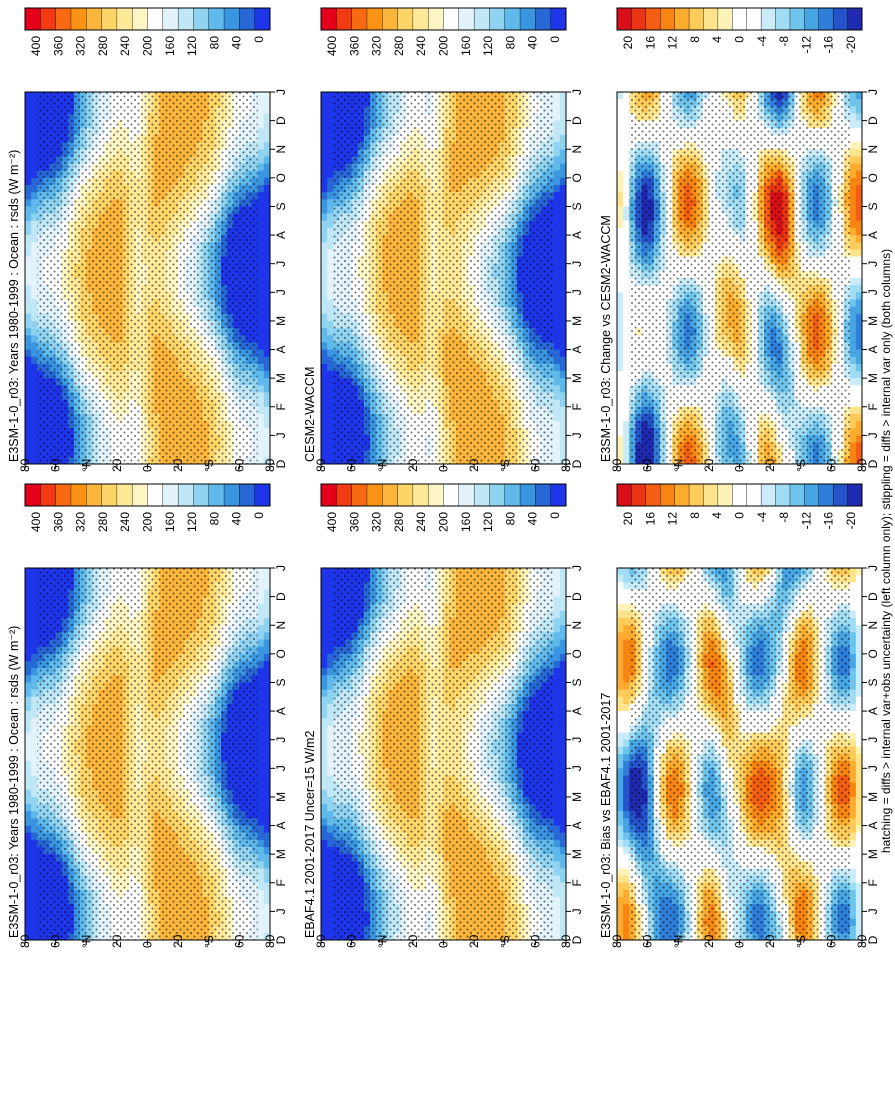 The image size is (895, 1107). Describe the element at coordinates (577, 149) in the screenshot. I see `month-tick-label: N` at that location.